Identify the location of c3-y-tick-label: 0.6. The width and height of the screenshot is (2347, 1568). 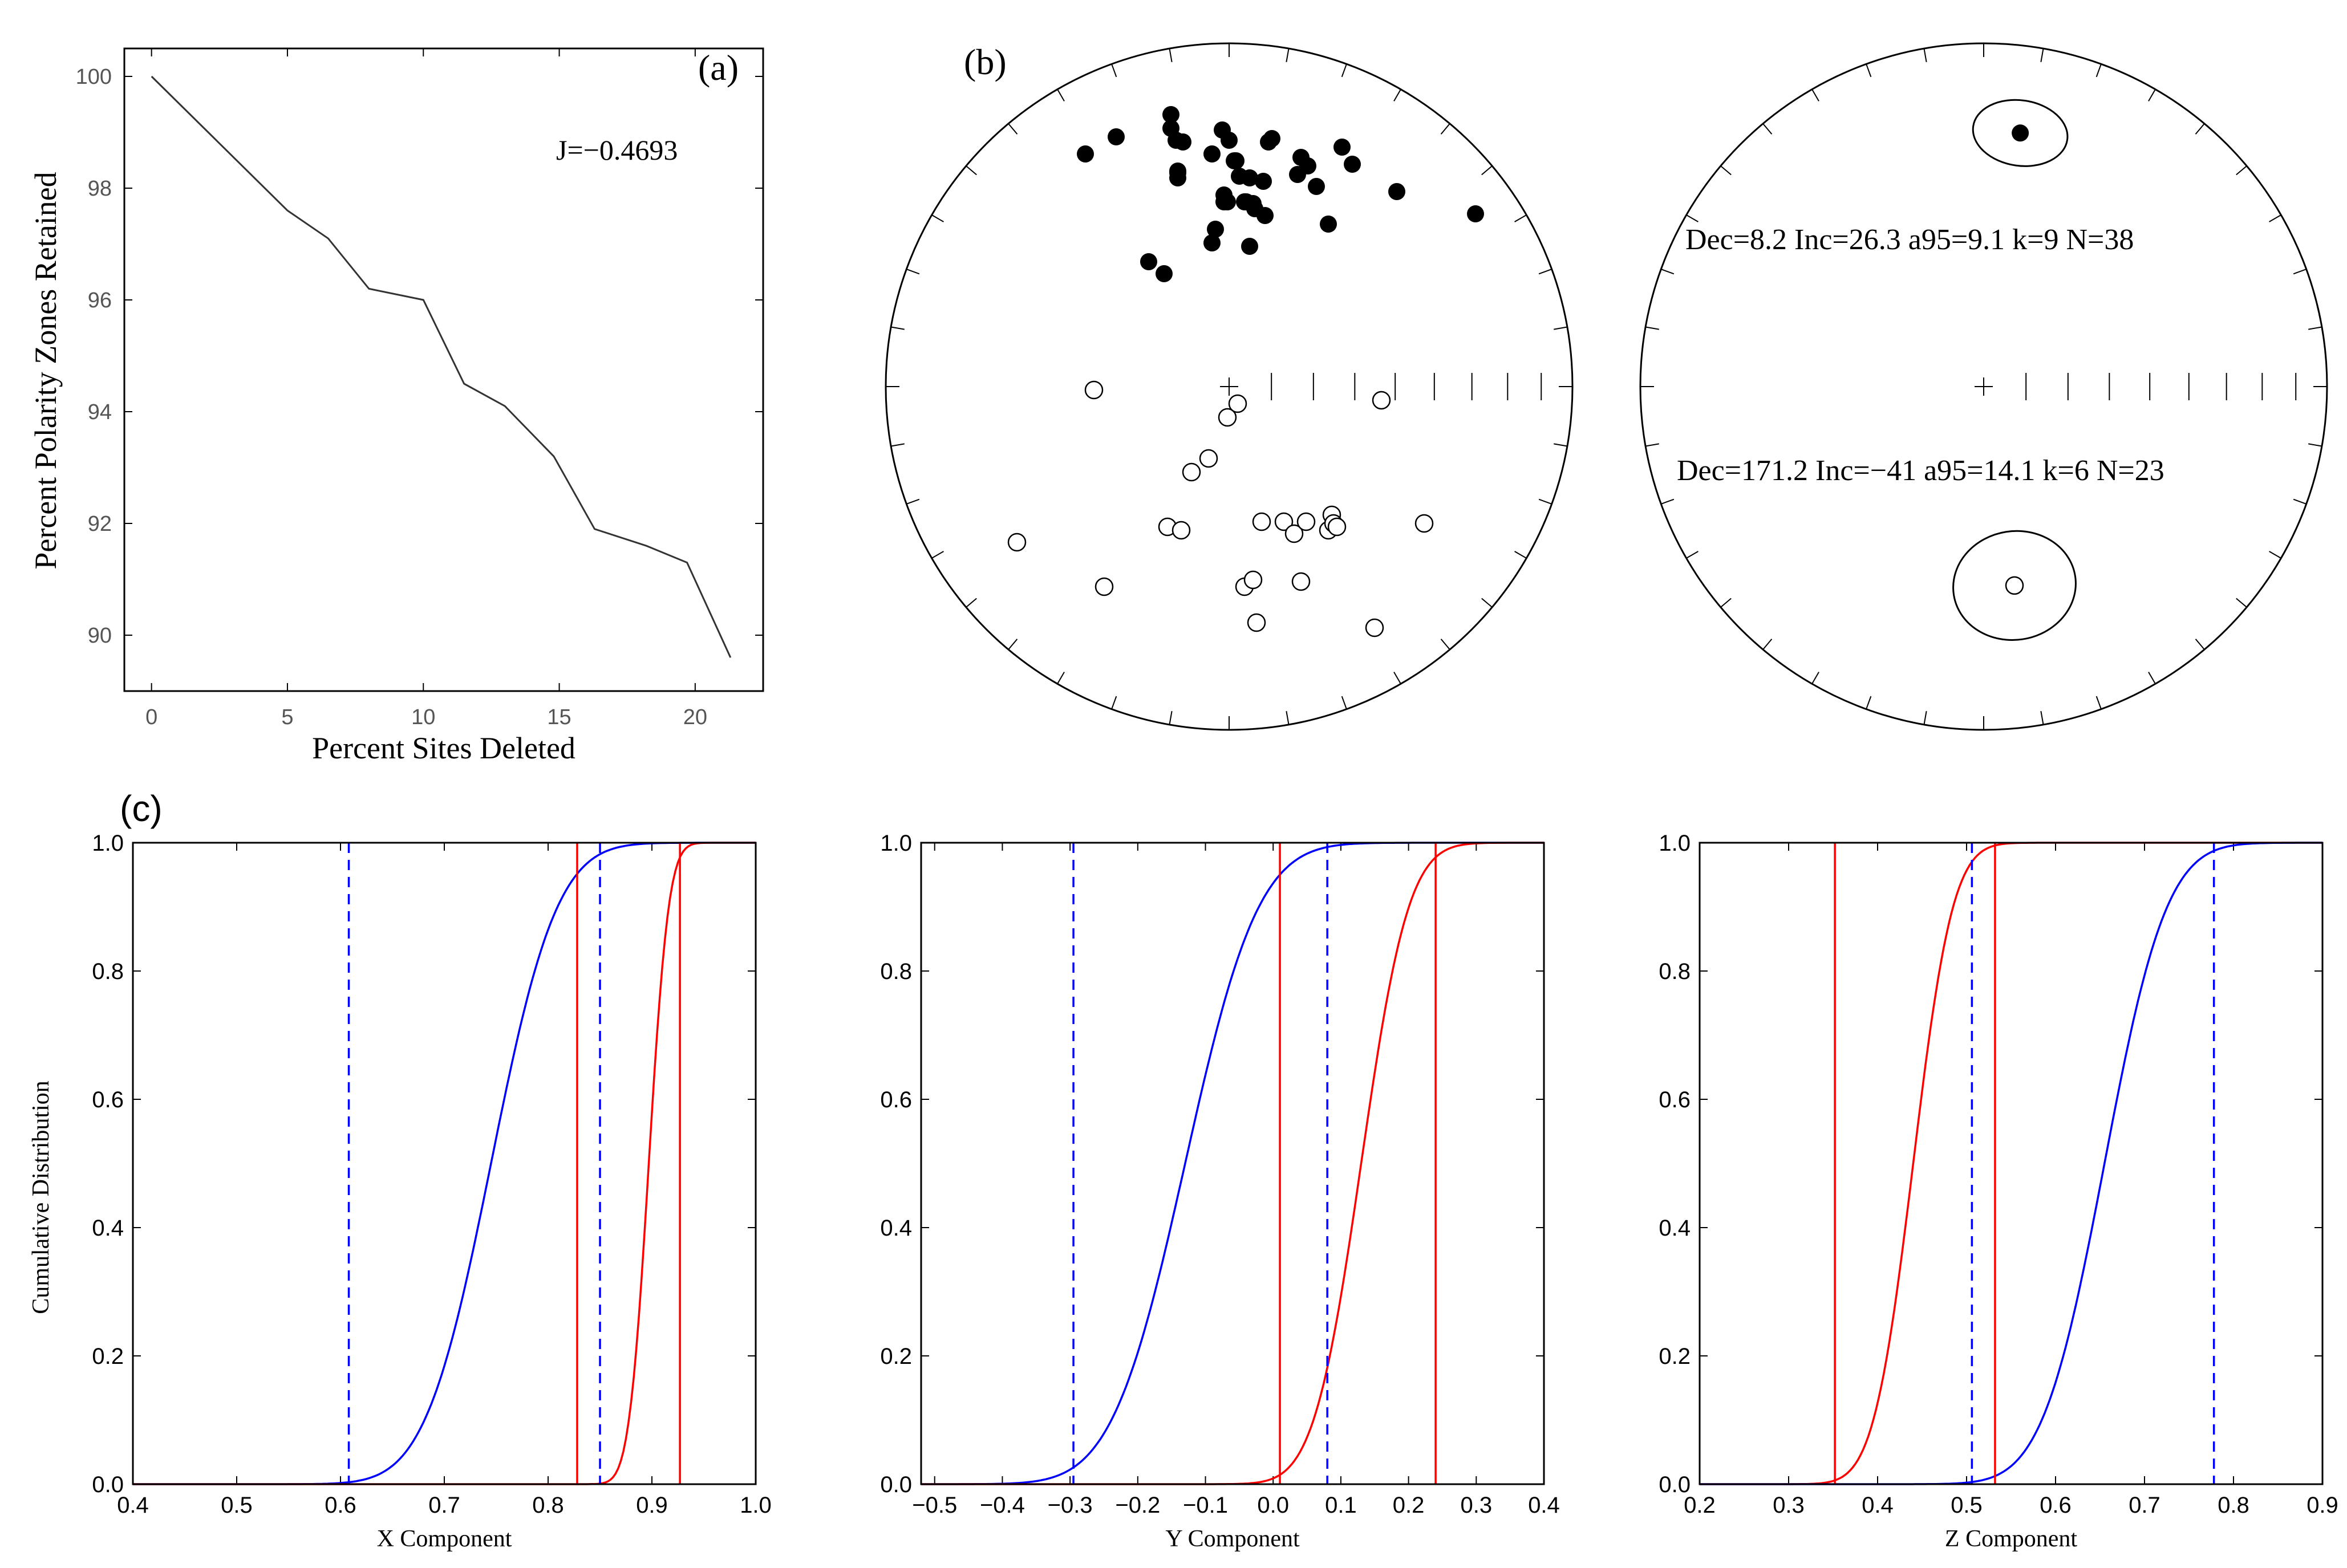
(1675, 1100).